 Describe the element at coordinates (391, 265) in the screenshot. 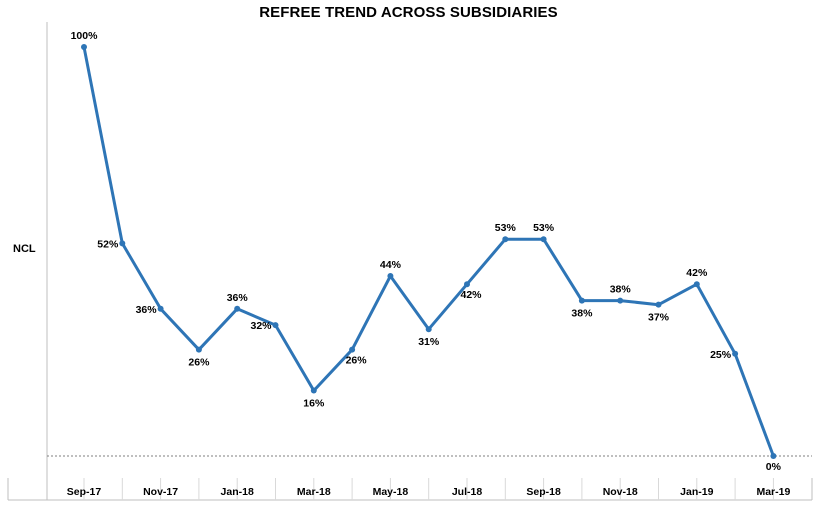

I see `data-label: 44%` at that location.